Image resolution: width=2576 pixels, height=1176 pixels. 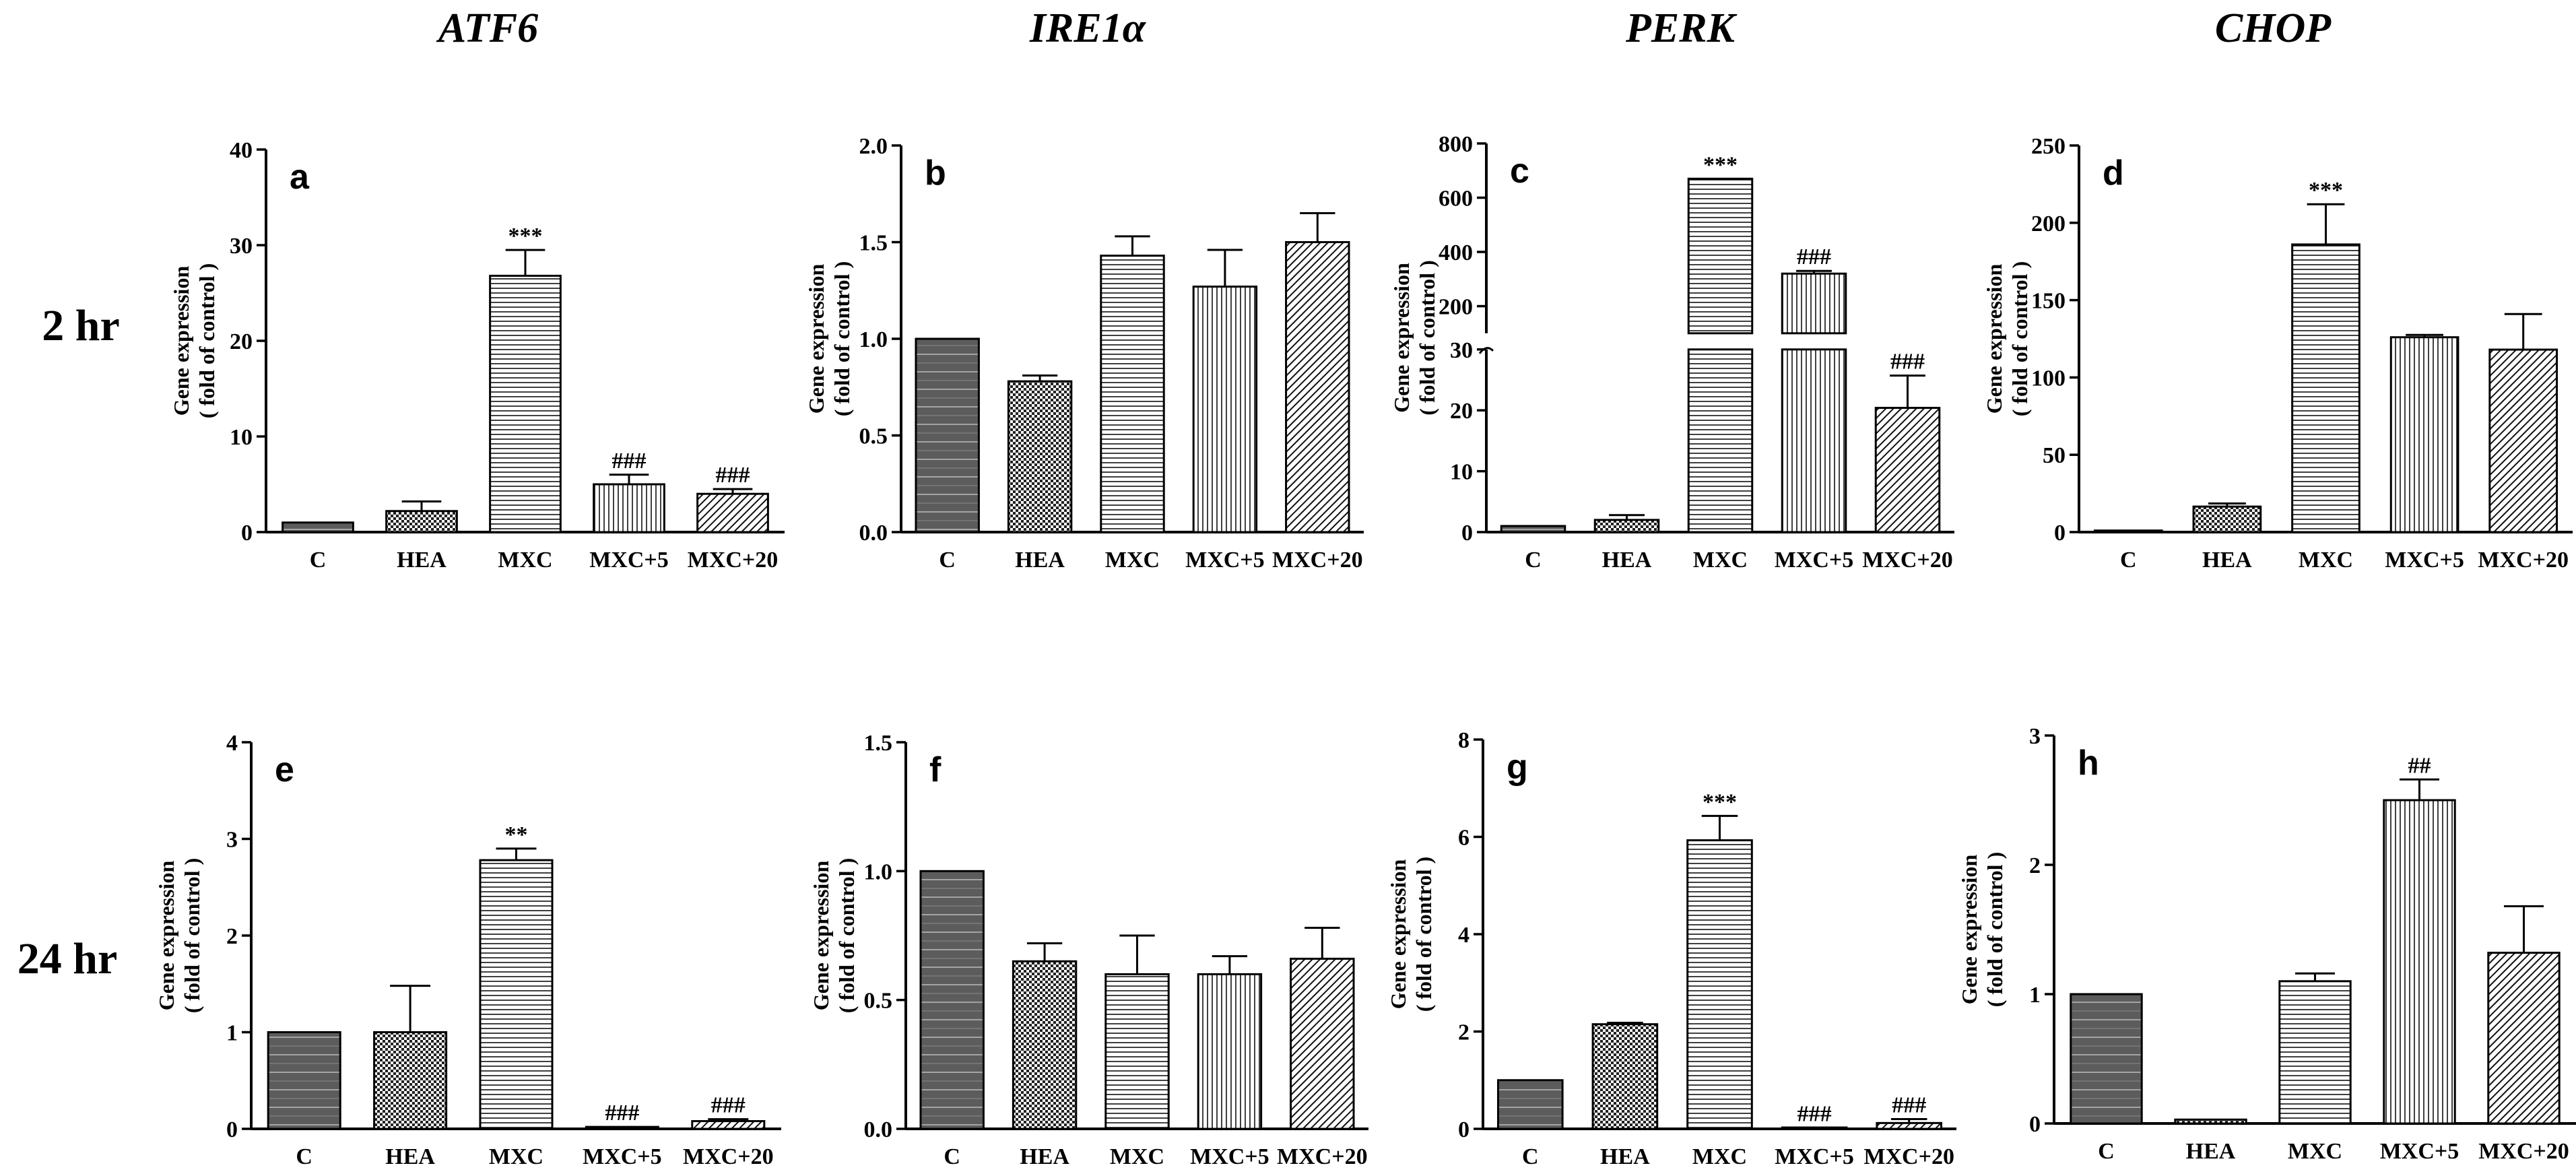 I want to click on y-tick-label: 100, so click(x=2048, y=378).